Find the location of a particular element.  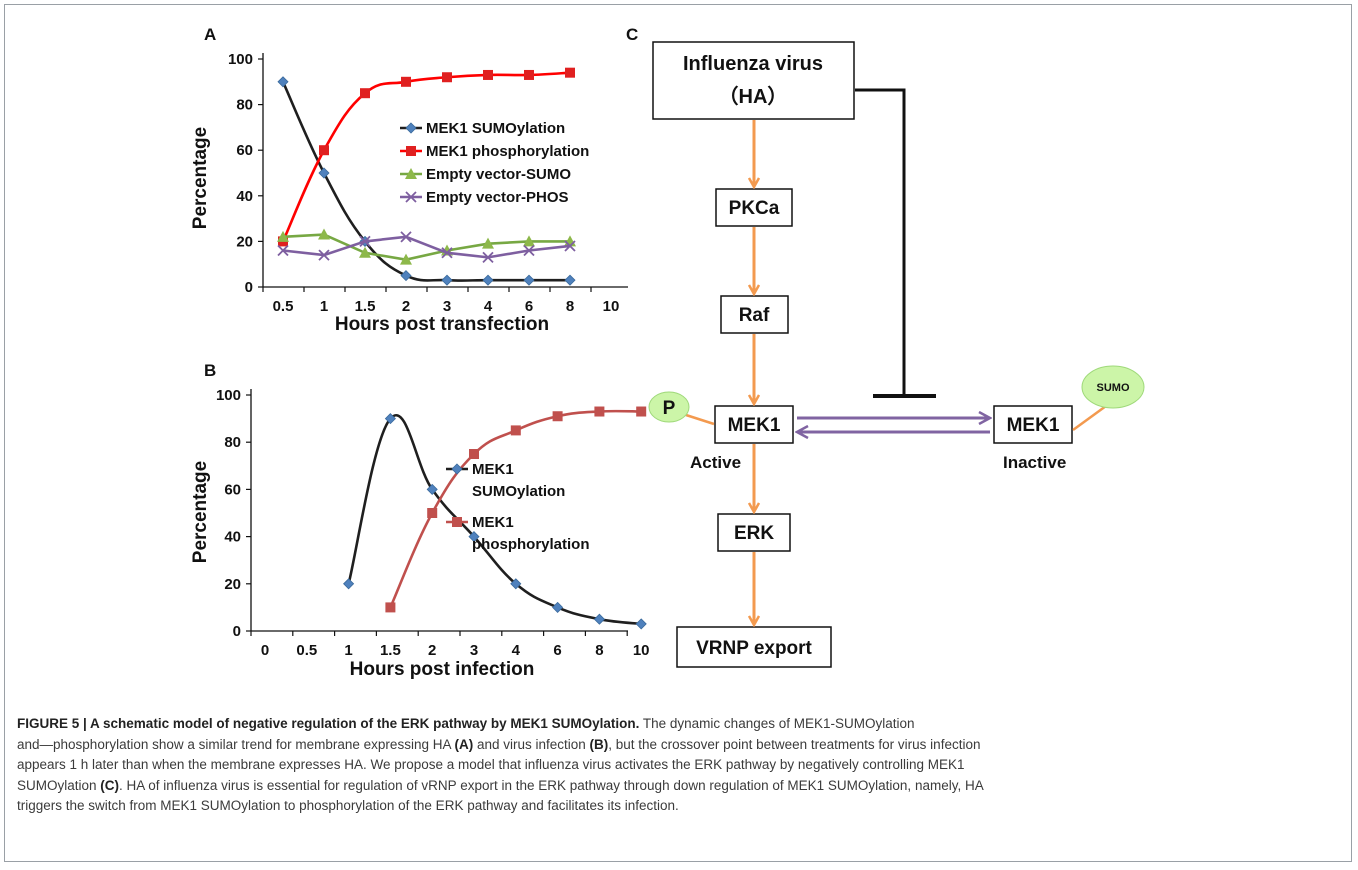

panel-c-letter: C is located at coordinates (632, 34).